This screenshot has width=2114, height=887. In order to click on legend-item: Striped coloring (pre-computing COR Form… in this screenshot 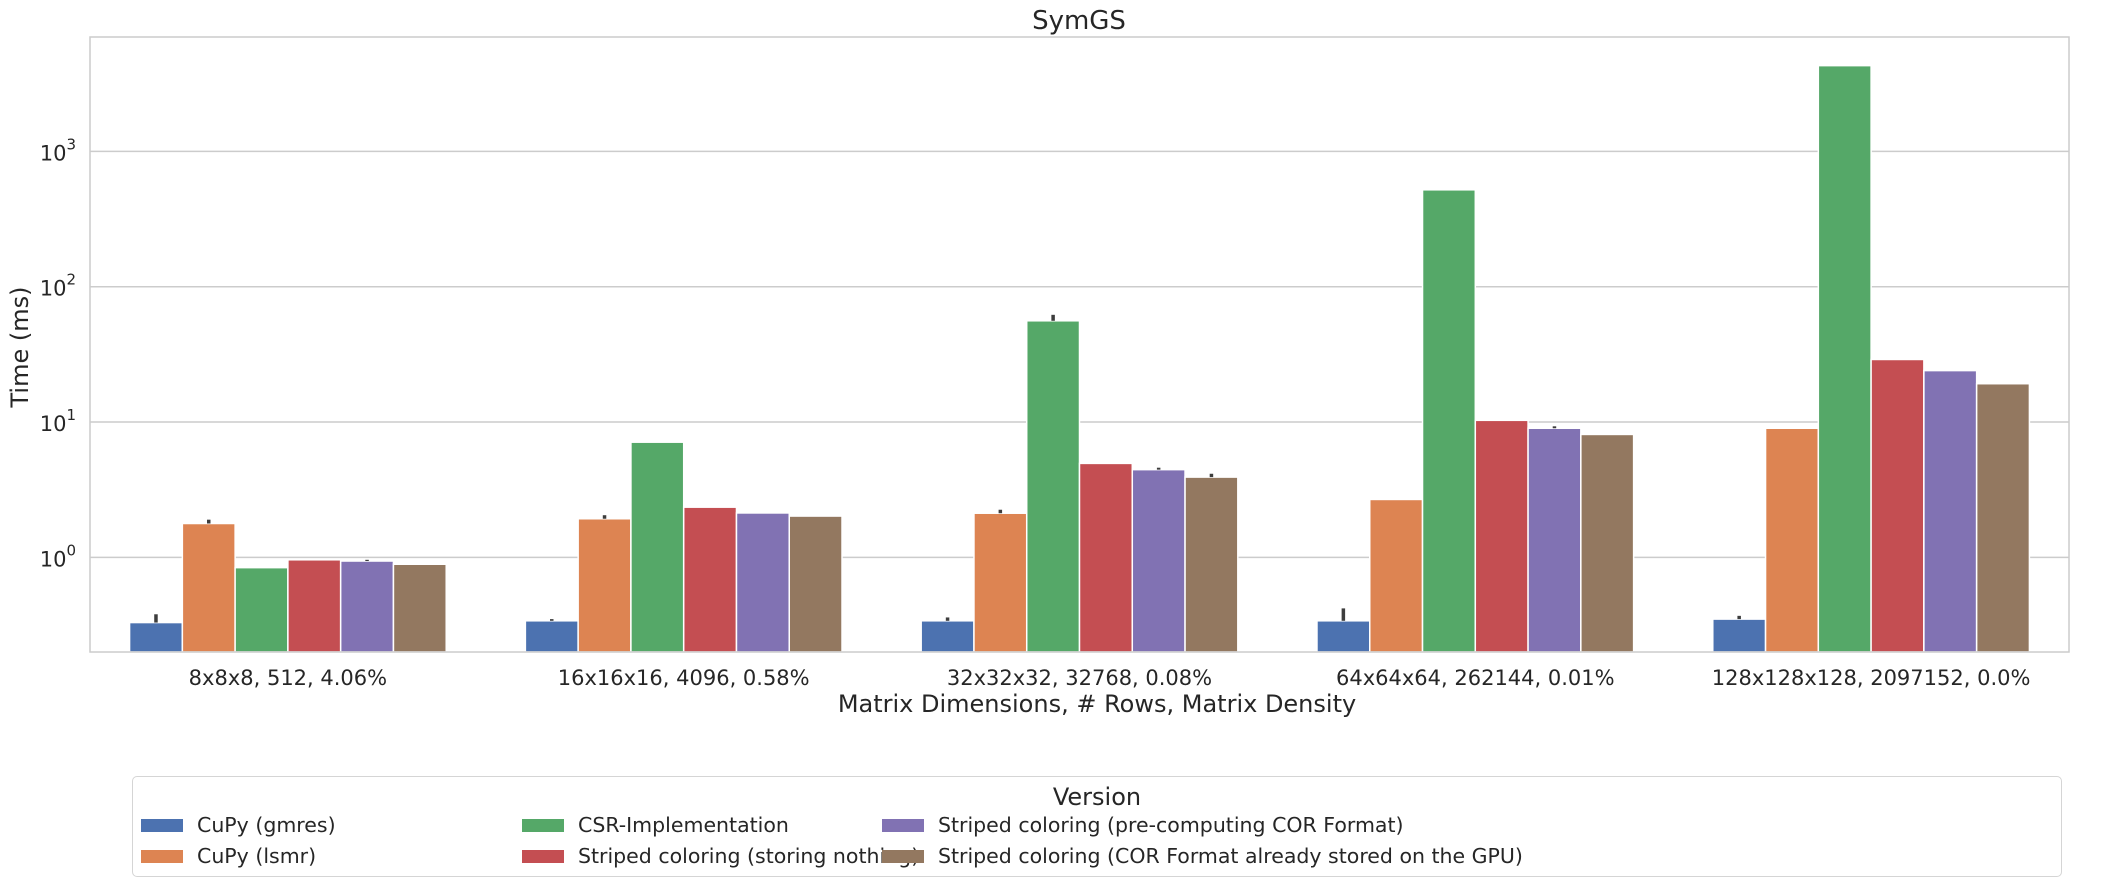, I will do `click(1143, 825)`.